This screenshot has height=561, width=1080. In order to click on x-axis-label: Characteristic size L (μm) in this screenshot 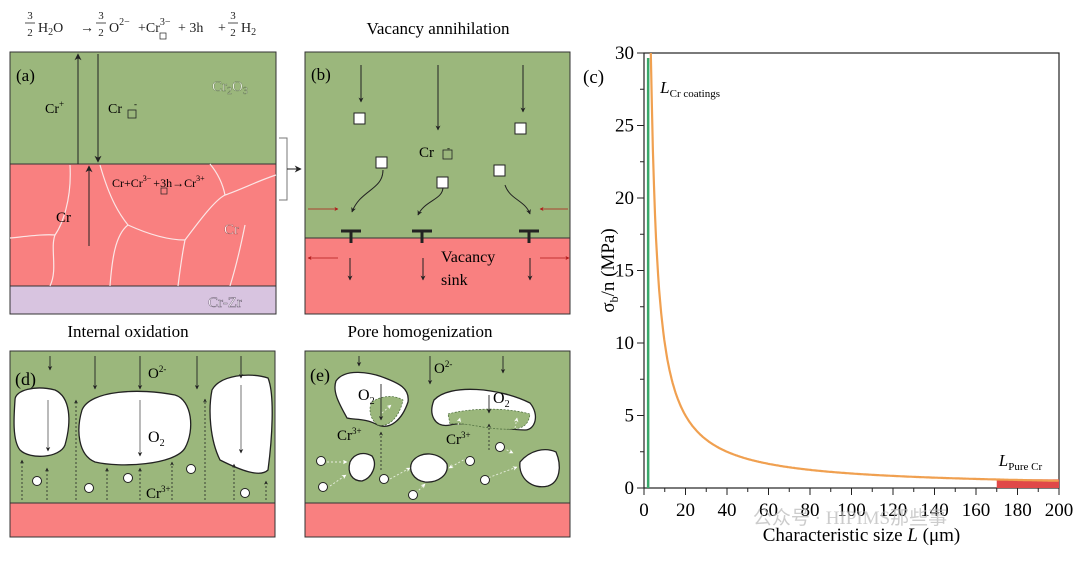, I will do `click(862, 535)`.